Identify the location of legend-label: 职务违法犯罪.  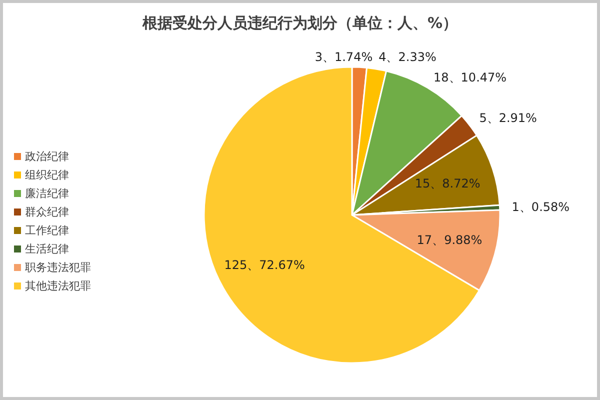
(58, 267).